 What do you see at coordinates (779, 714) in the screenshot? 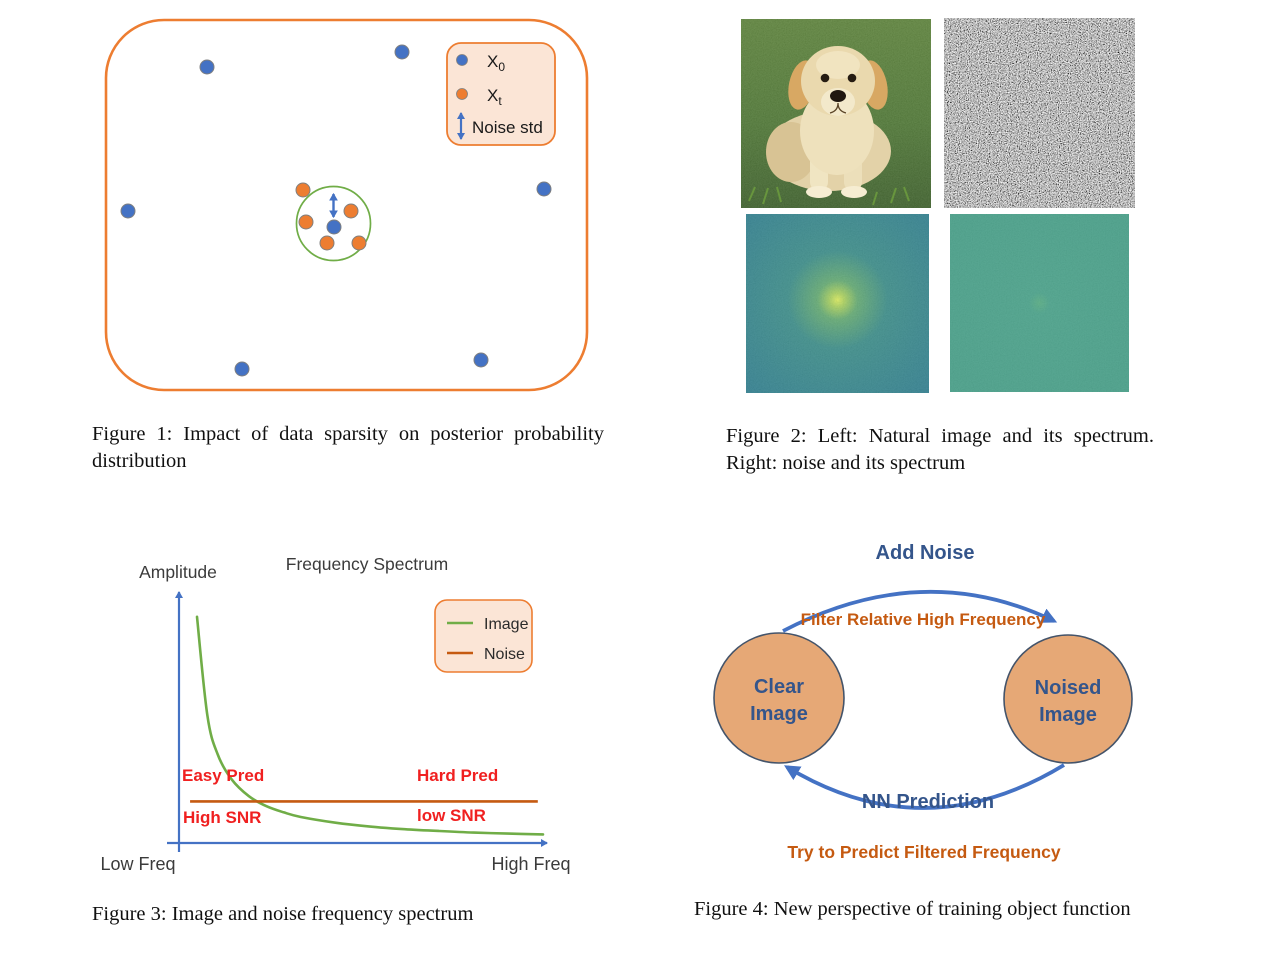
I see `clear-image-label-line2: Image` at bounding box center [779, 714].